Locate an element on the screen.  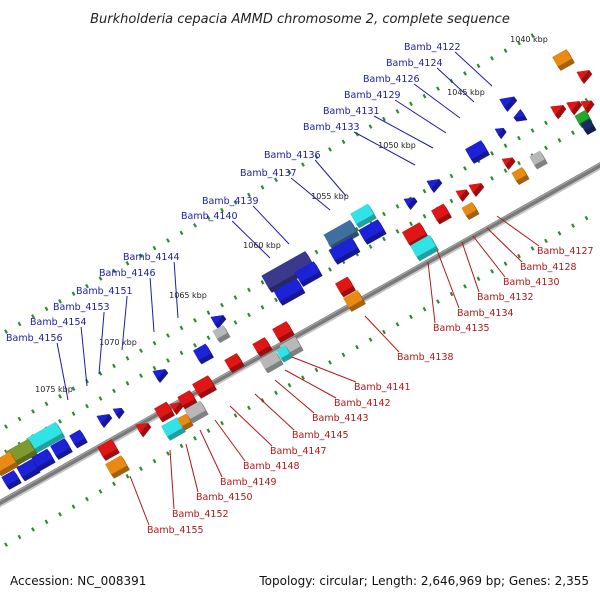
ruler-label: 1050 kbp is located at coordinates (397, 145).